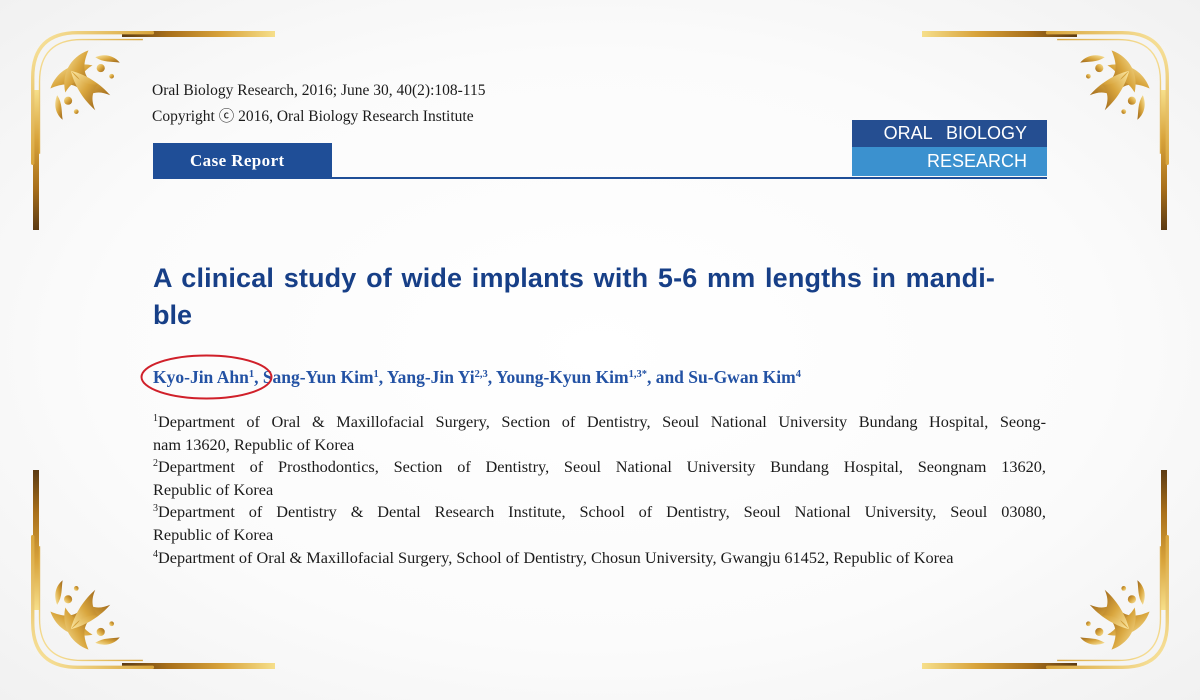 Image resolution: width=1200 pixels, height=700 pixels. Describe the element at coordinates (254, 444) in the screenshot. I see `affiliation-continuation: nam 13620, Republic of Korea` at that location.